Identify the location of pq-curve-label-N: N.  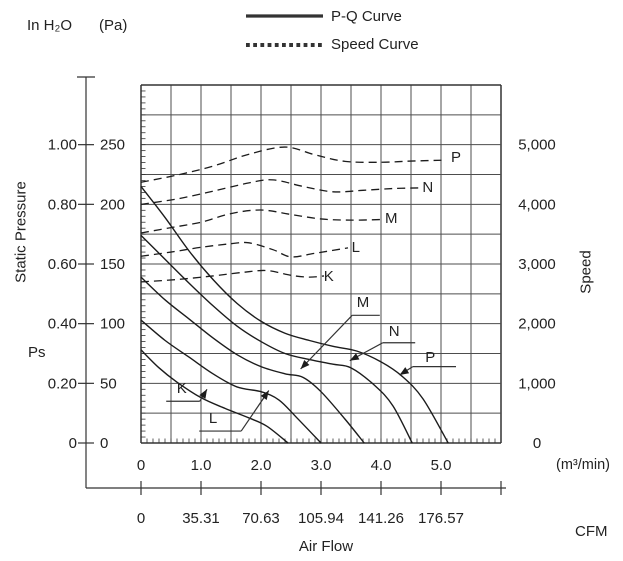
(394, 331).